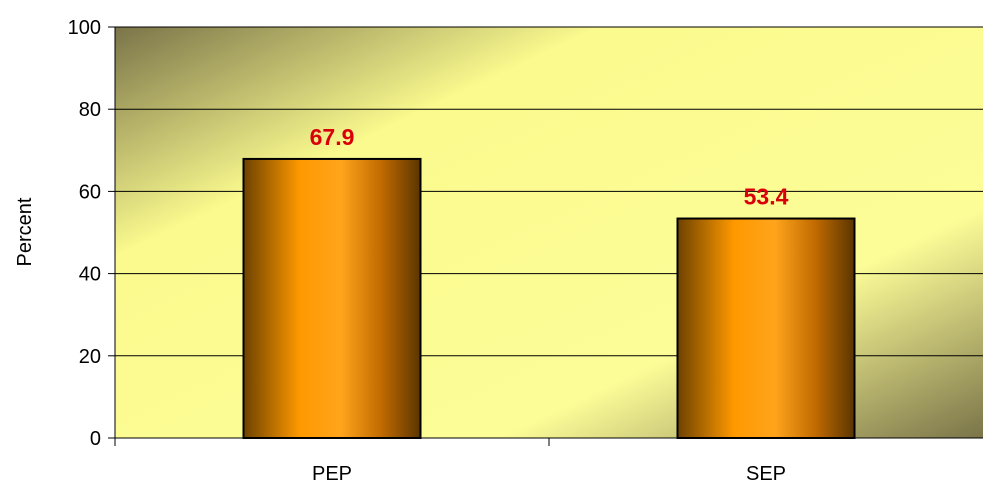 The height and width of the screenshot is (489, 983). Describe the element at coordinates (766, 474) in the screenshot. I see `x-tick-label-sep: SEP` at that location.